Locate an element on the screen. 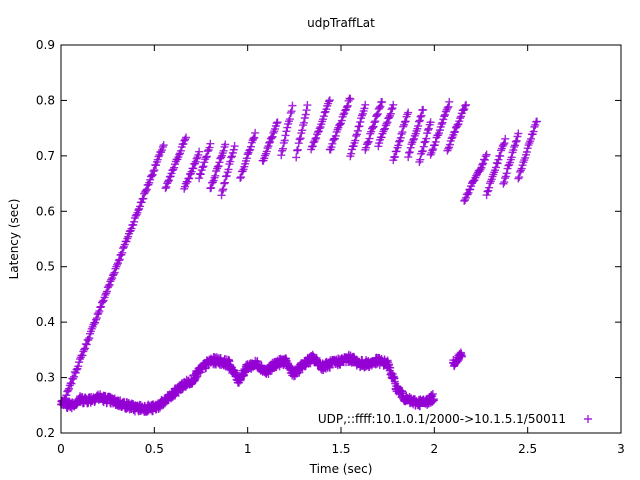  x-tick-label: 0.5 is located at coordinates (154, 449).